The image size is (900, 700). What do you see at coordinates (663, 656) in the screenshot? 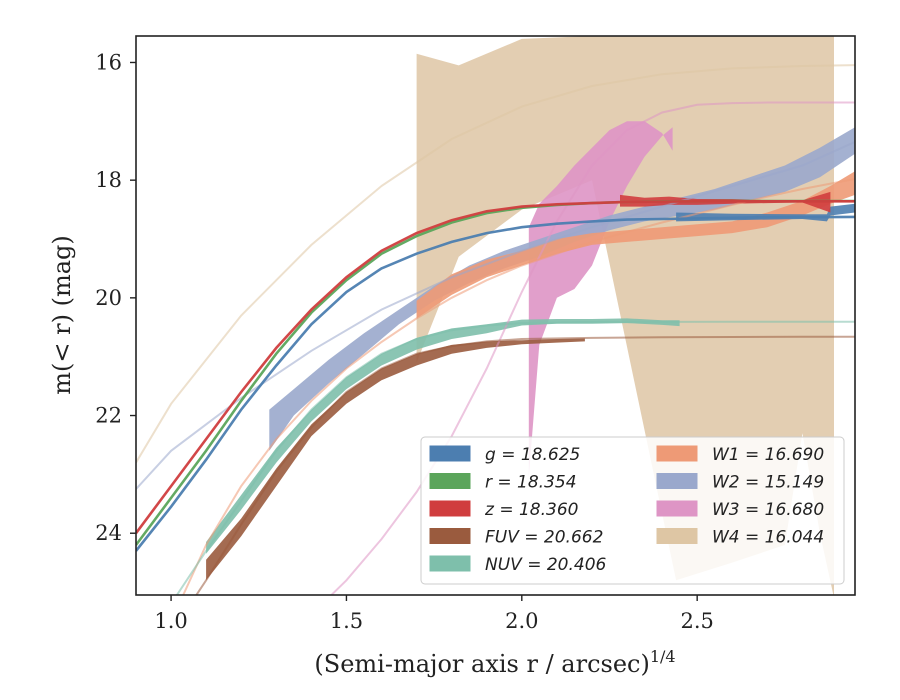
I see `x-axis-label-superscript: 1/4` at bounding box center [663, 656].